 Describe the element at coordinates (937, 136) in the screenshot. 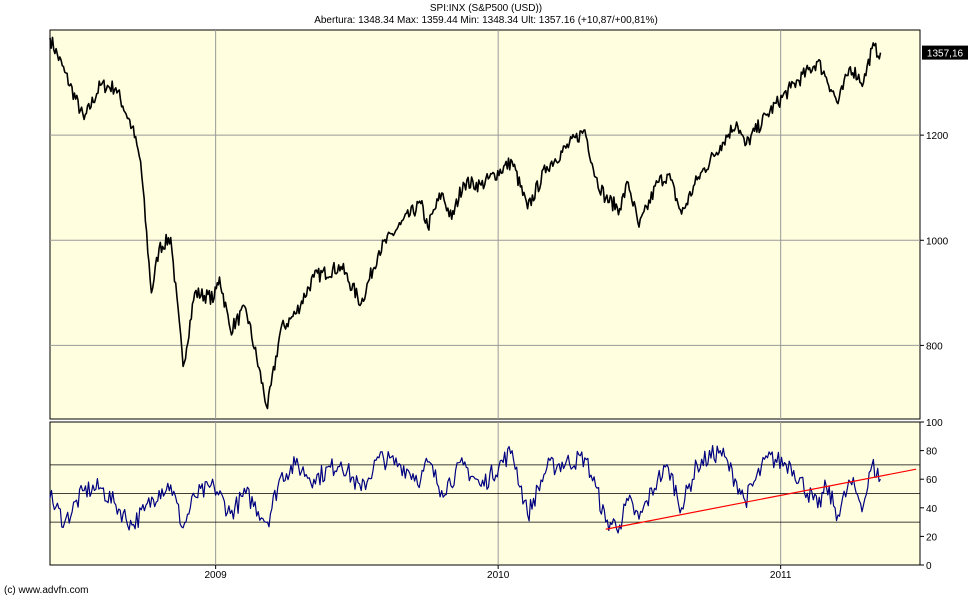

I see `price-y-tick-label: 1200` at that location.